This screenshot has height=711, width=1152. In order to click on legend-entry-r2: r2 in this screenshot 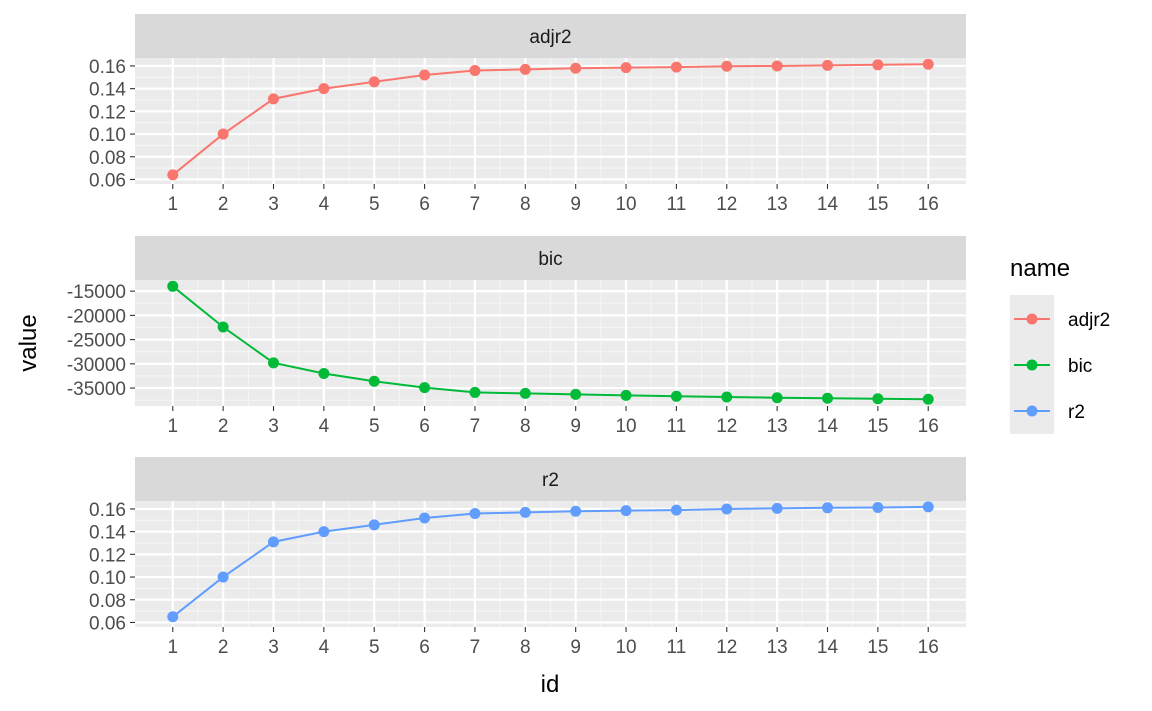, I will do `click(1049, 412)`.